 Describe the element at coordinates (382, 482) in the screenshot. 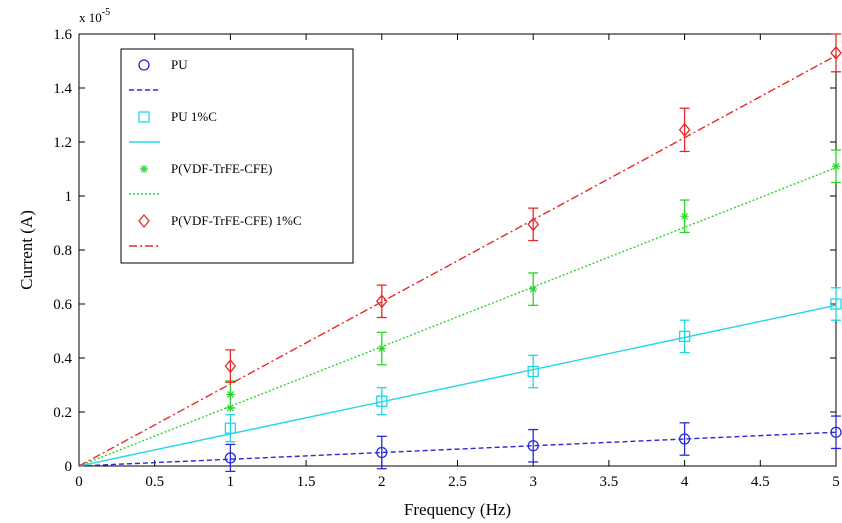

I see `x-tick-label: 2` at that location.